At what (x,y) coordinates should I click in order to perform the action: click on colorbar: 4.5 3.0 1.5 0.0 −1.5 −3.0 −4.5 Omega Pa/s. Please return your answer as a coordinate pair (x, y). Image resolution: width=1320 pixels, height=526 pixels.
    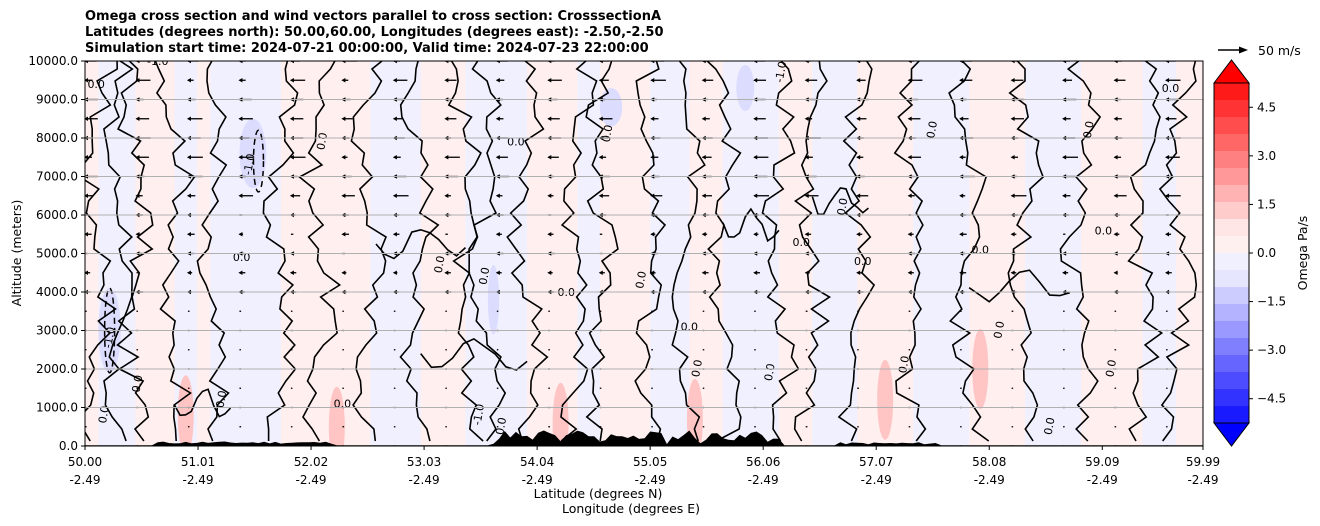
    Looking at the image, I should click on (1261, 253).